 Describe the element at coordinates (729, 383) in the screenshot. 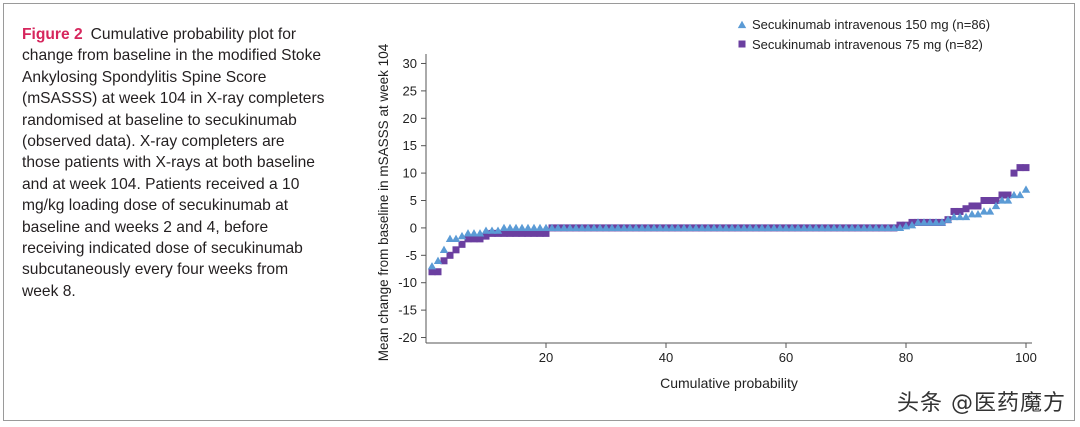

I see `x-axis-title: Cumulative probability` at that location.